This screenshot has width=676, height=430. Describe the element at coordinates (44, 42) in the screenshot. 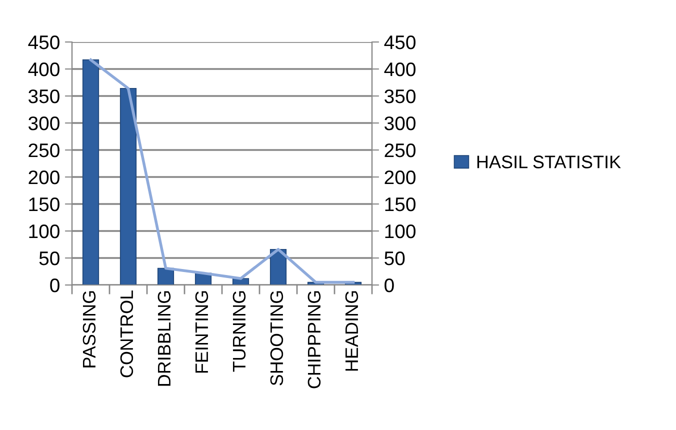

I see `y-tick-label: 450` at that location.